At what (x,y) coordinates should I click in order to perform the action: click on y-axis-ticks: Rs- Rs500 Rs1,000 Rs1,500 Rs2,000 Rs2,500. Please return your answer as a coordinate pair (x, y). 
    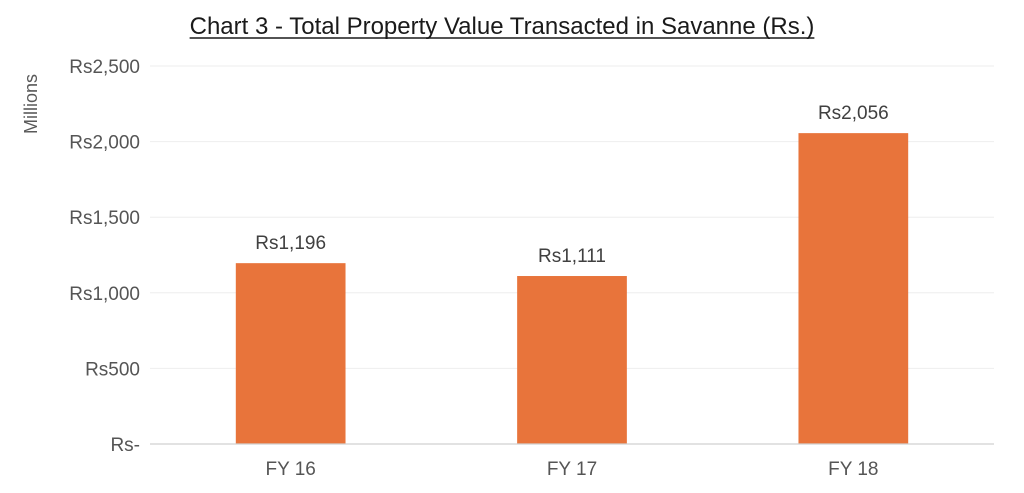
    Looking at the image, I should click on (104, 256).